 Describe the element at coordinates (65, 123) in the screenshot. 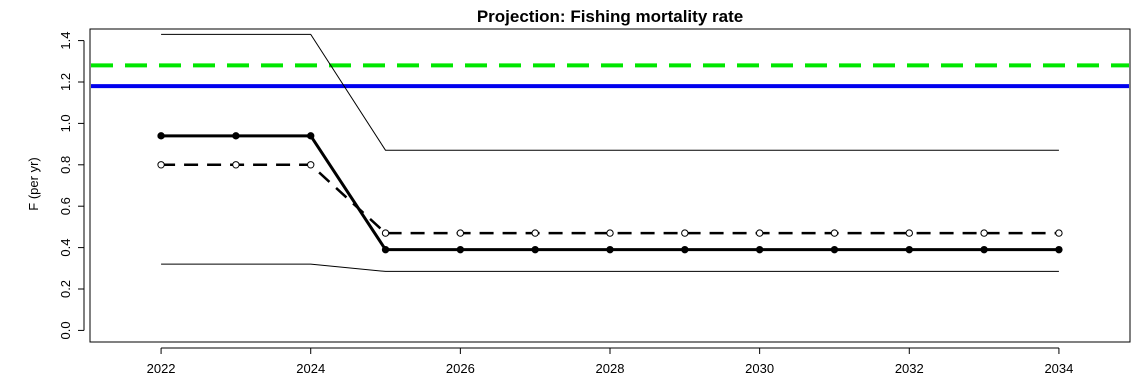

I see `y-tick-label: 1.0` at that location.